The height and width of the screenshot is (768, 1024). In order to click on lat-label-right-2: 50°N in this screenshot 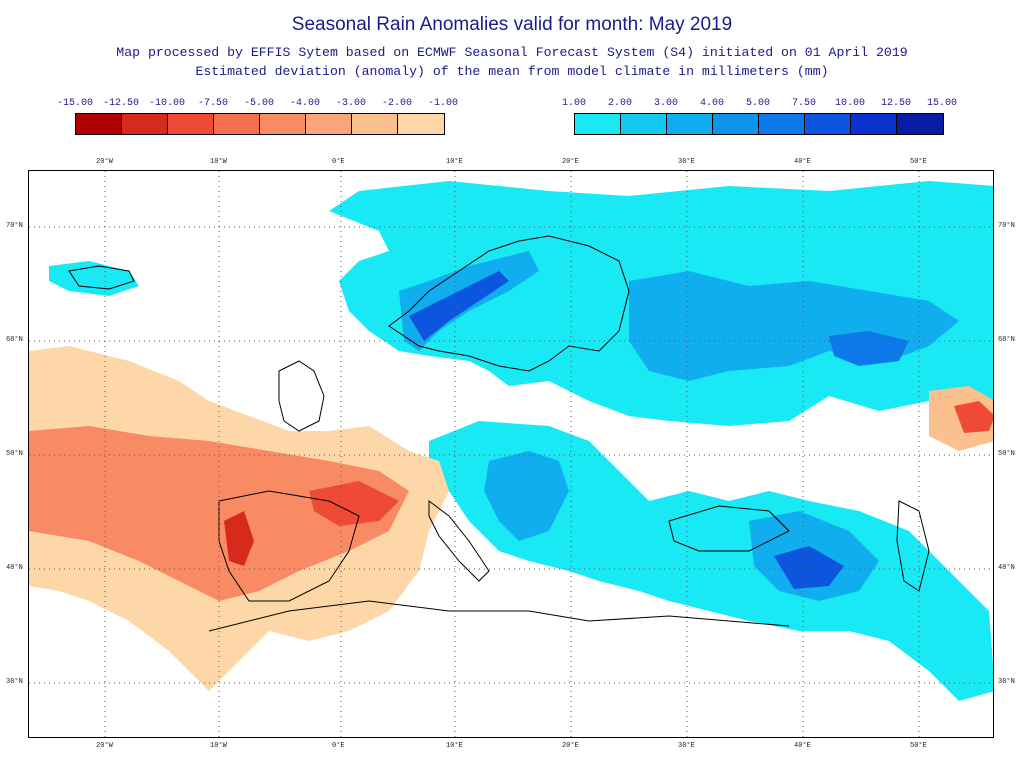, I will do `click(1006, 454)`.